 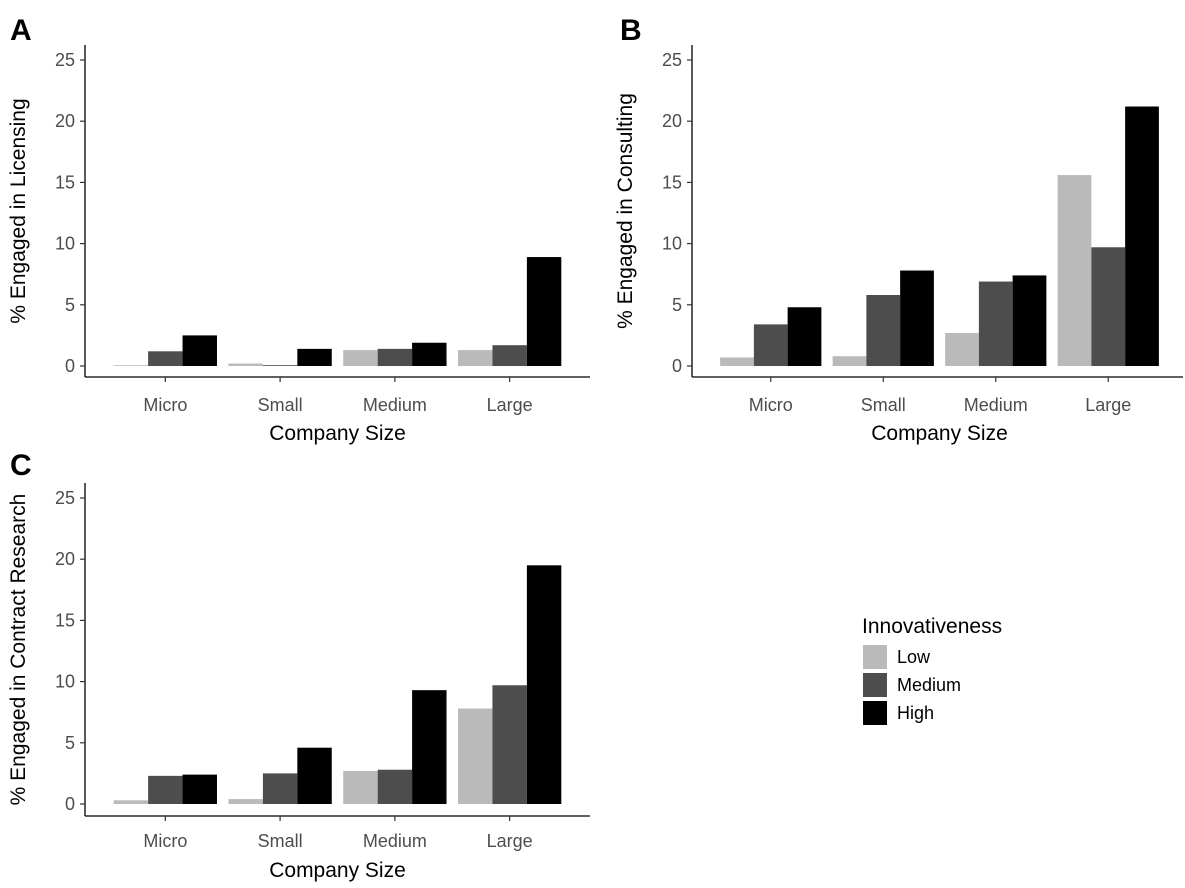 What do you see at coordinates (932, 626) in the screenshot?
I see `legend-title: Innovativeness` at bounding box center [932, 626].